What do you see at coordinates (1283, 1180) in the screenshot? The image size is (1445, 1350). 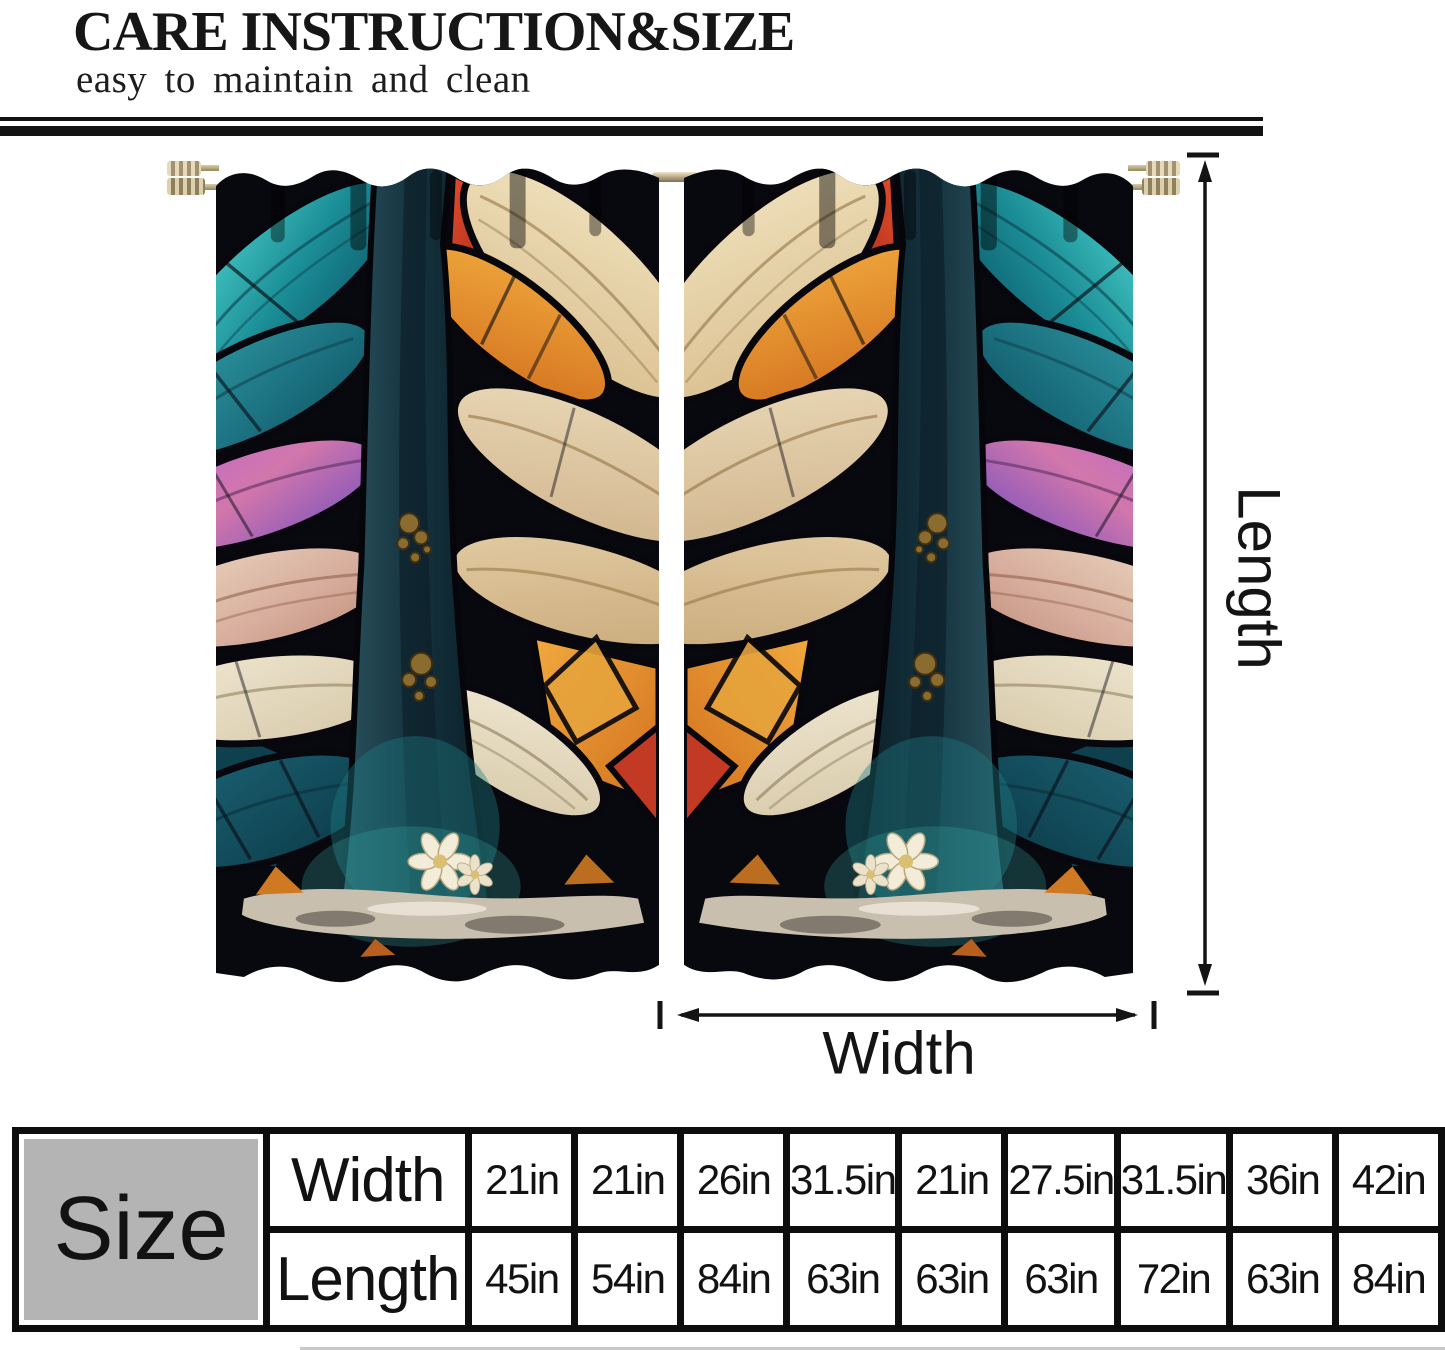 I see `width-value: 36in` at bounding box center [1283, 1180].